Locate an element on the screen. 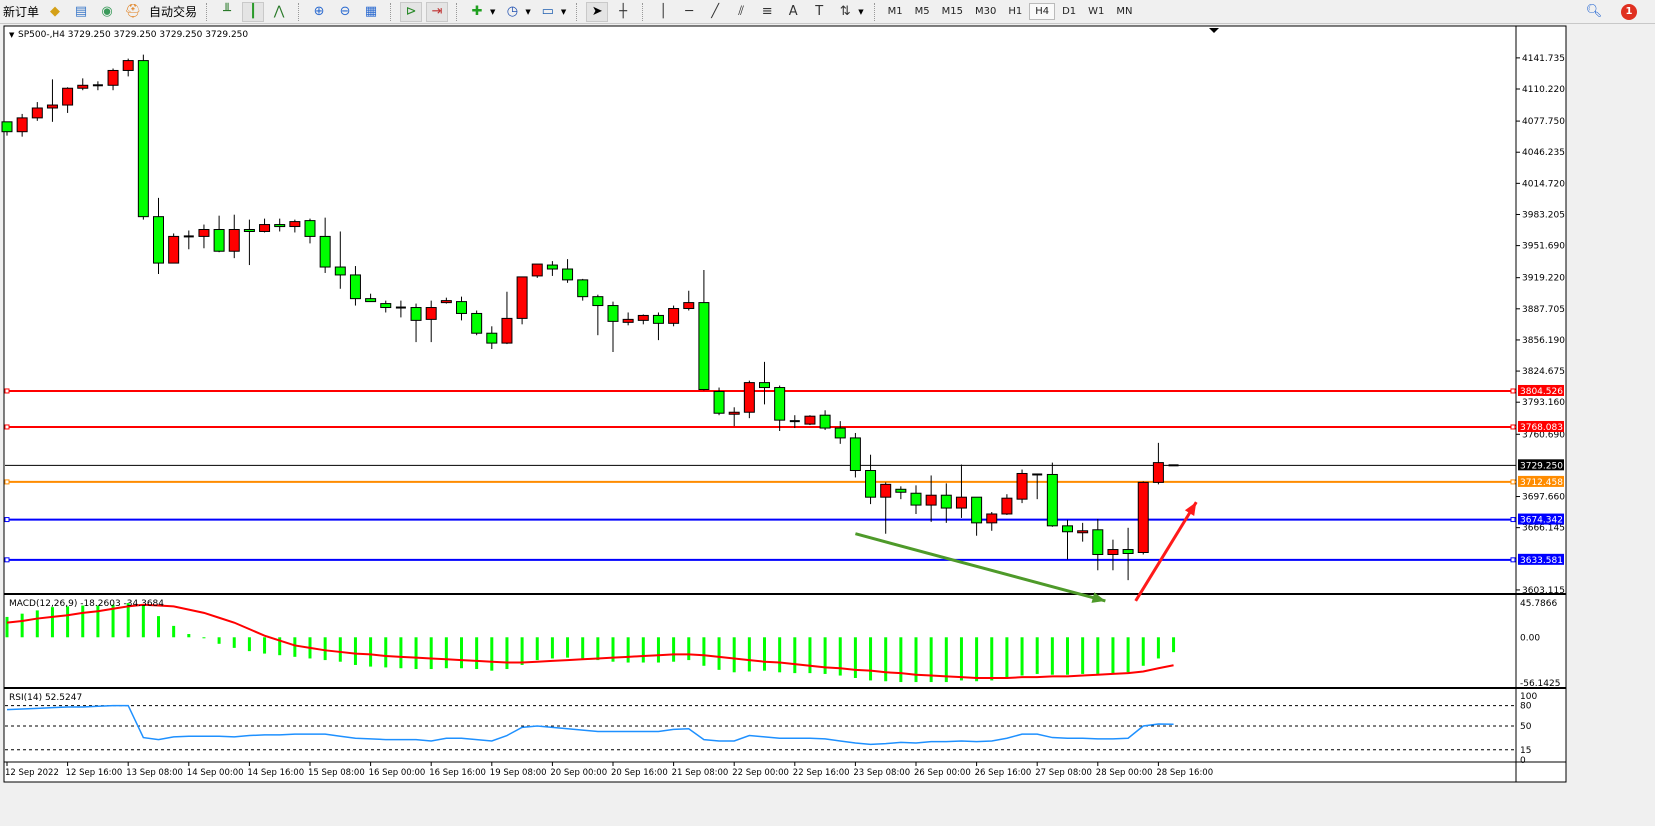 The image size is (1655, 826). trend-line-icon: ╱ is located at coordinates (715, 11).